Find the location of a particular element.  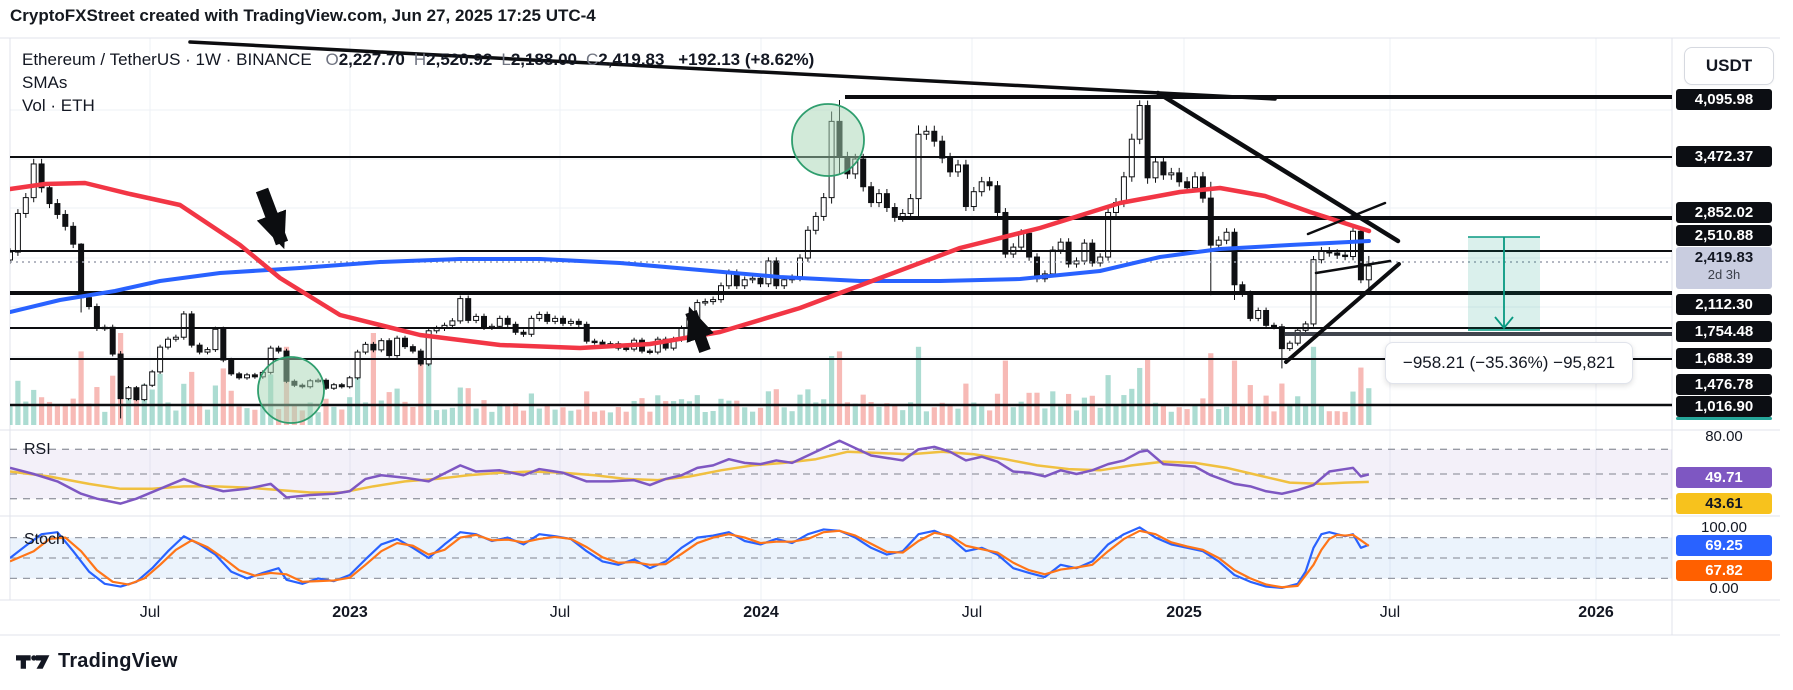

time-axis-label: 2023 is located at coordinates (350, 612).